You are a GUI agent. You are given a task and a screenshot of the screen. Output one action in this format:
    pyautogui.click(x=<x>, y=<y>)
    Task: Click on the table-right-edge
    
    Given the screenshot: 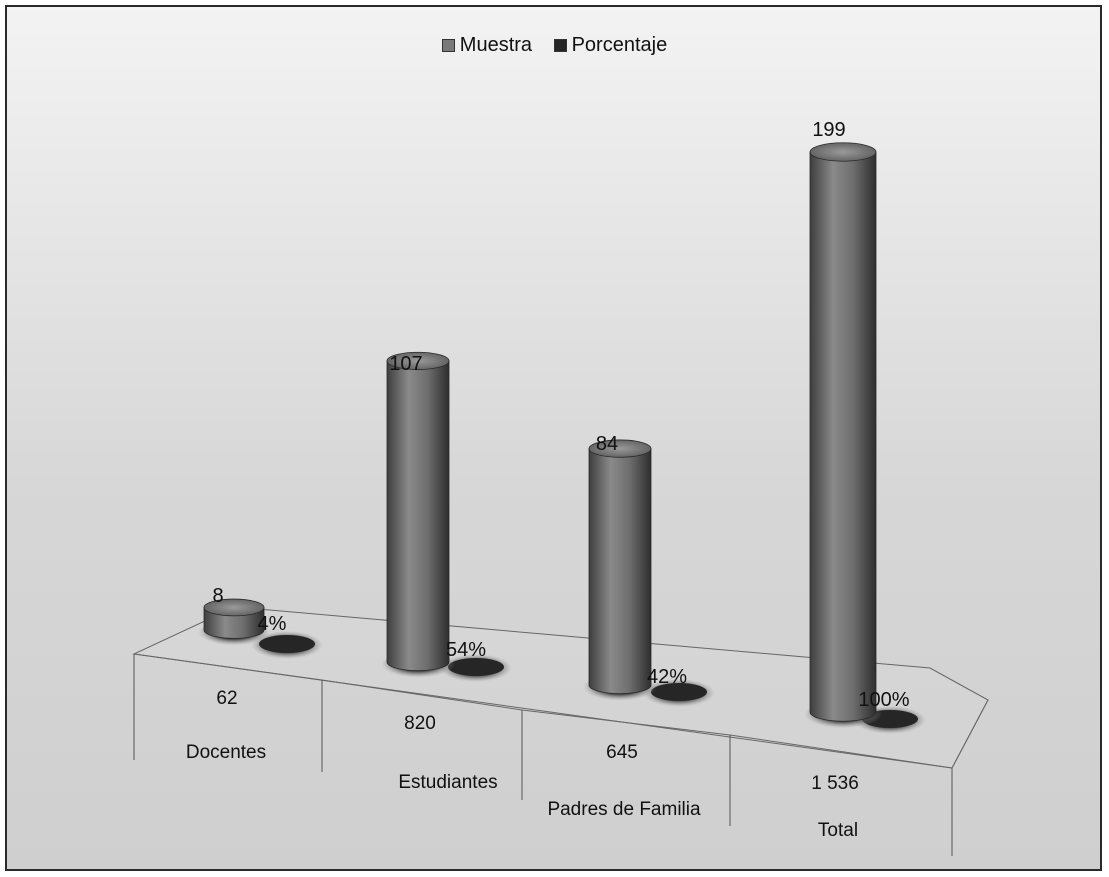 What is the action you would take?
    pyautogui.click(x=970, y=734)
    